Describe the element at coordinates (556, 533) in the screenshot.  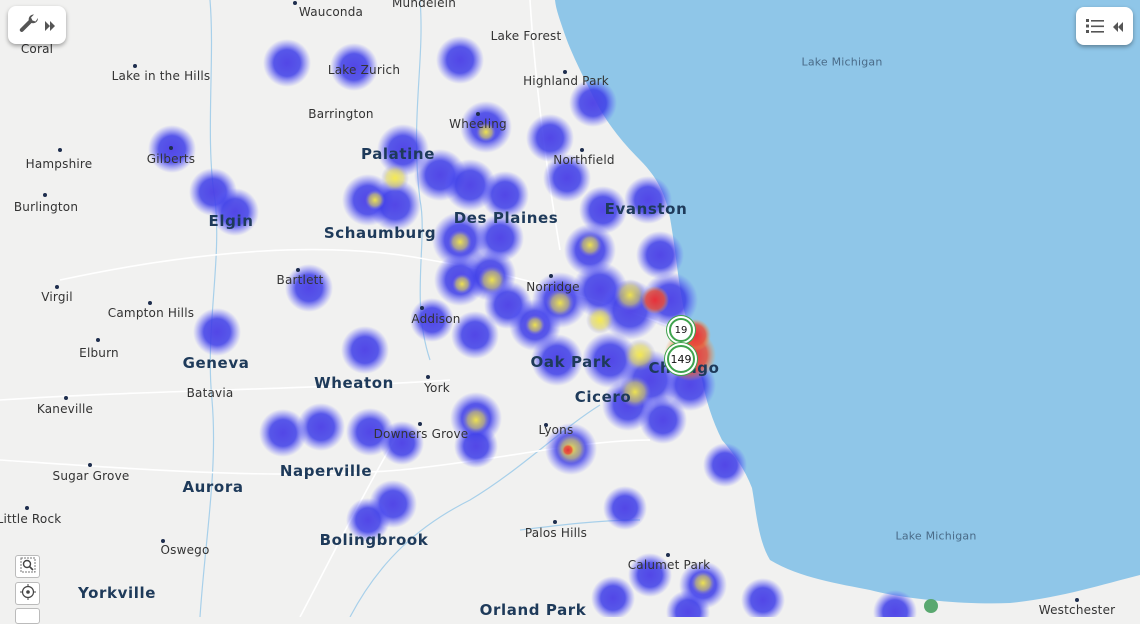
I see `place-label: Palos Hills` at that location.